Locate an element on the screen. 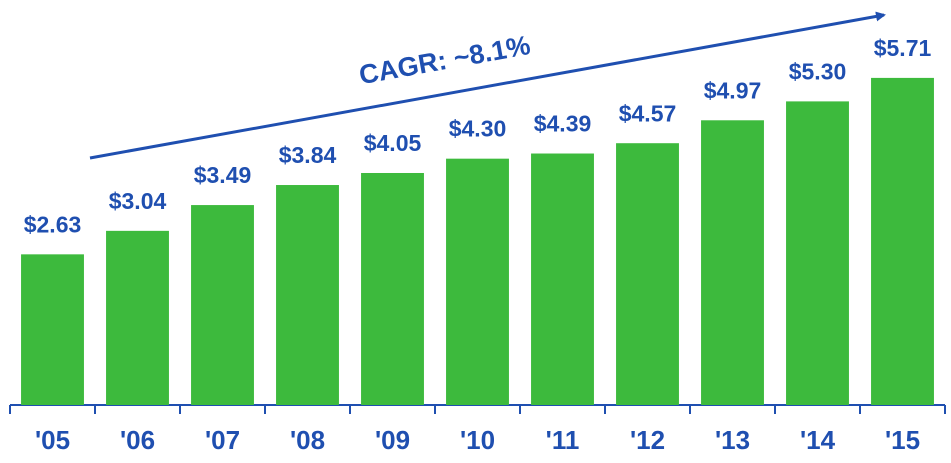 This screenshot has width=951, height=463. value-label: $3.84 is located at coordinates (308, 155).